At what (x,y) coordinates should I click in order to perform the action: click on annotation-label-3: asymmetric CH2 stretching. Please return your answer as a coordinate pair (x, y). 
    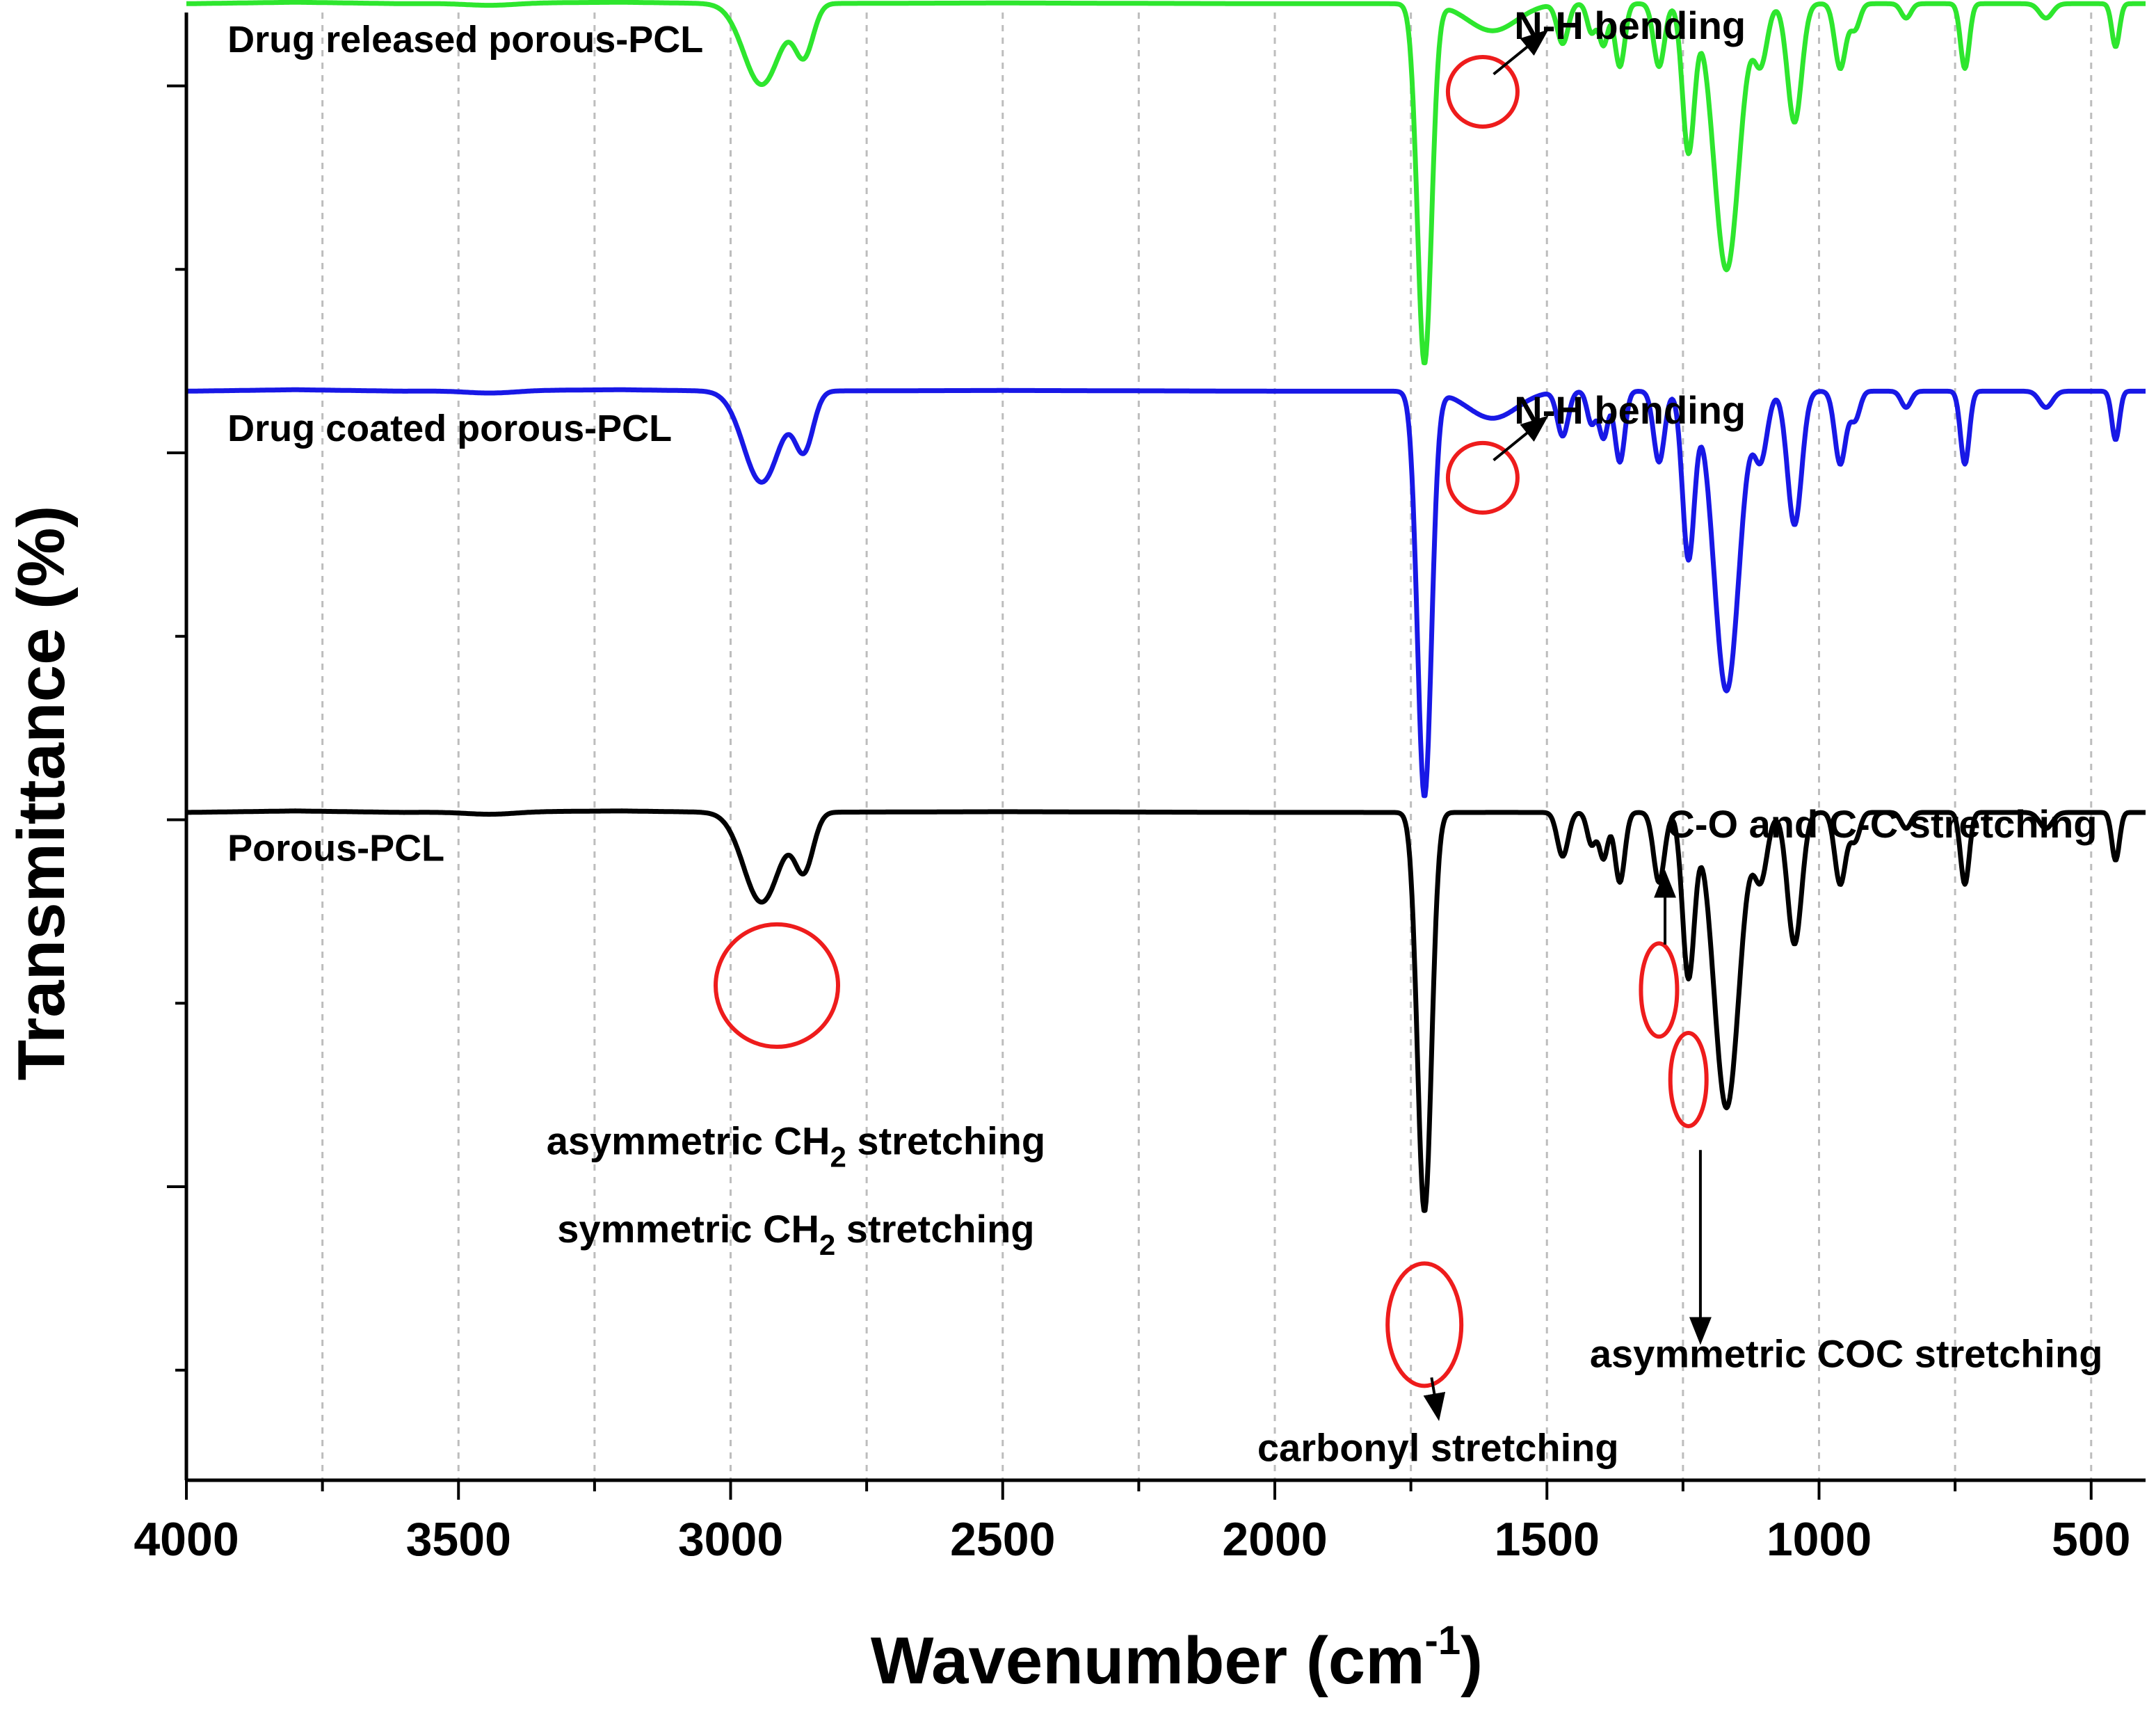
    Looking at the image, I should click on (796, 1146).